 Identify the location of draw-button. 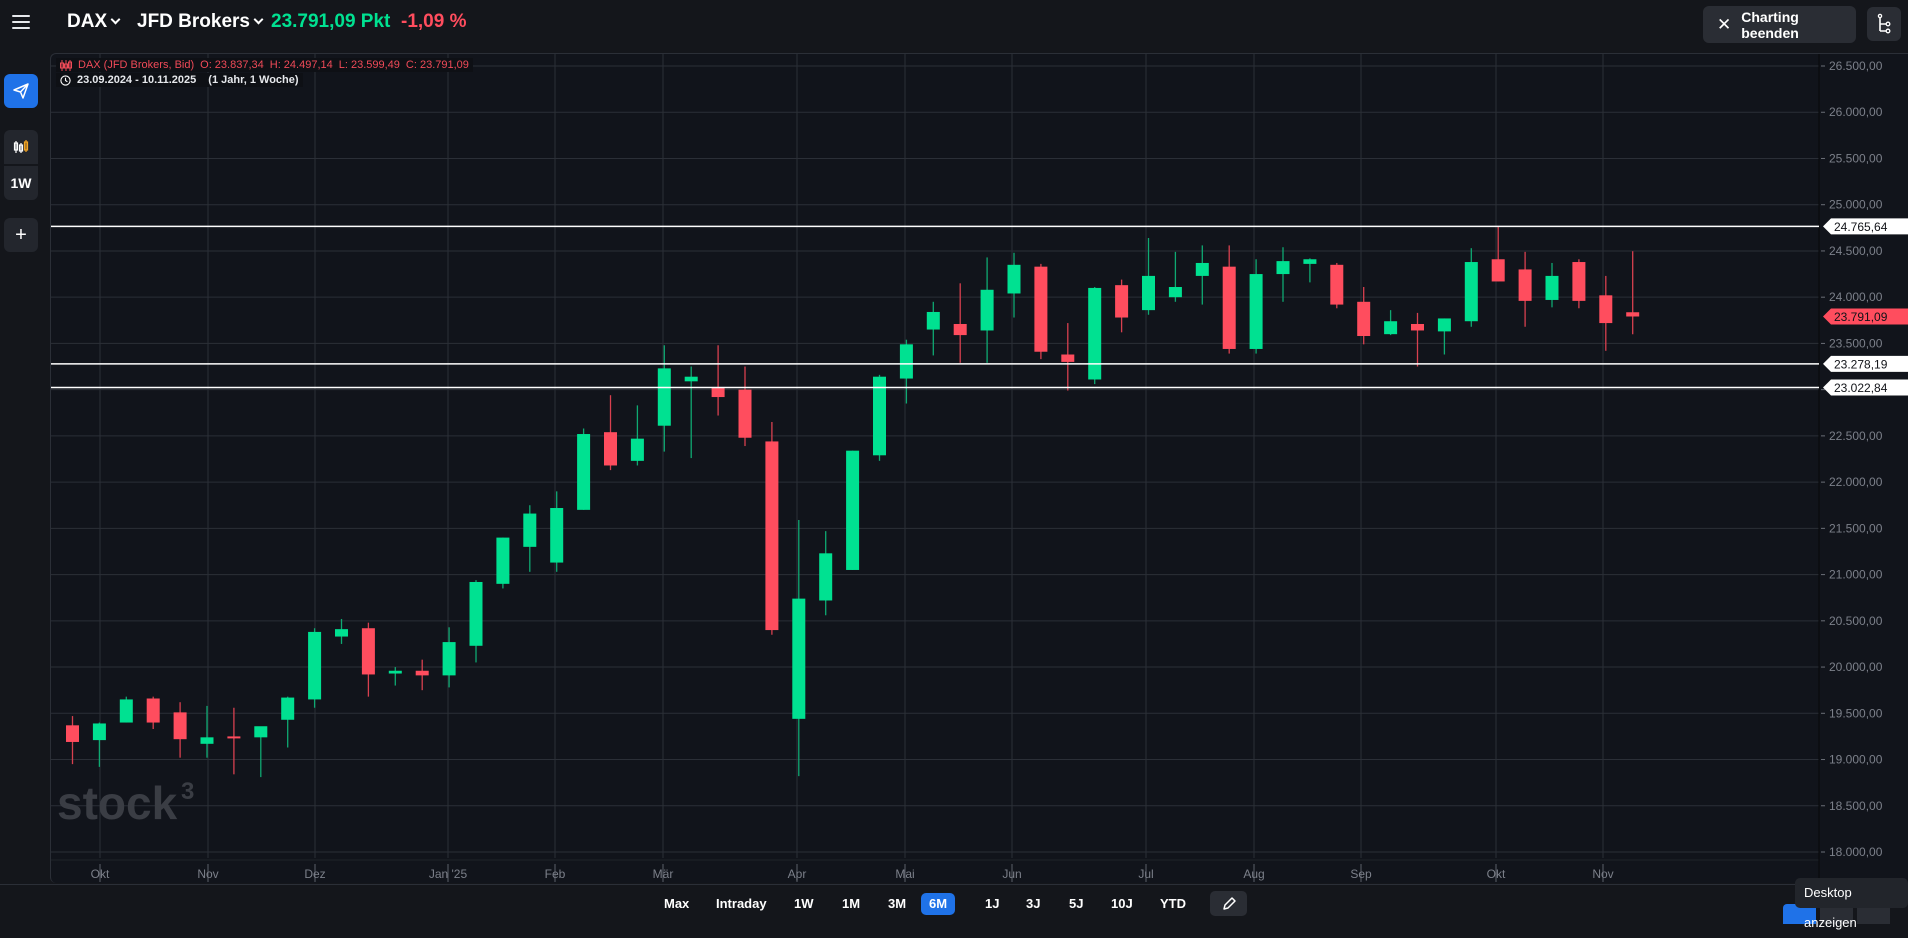
(1228, 903).